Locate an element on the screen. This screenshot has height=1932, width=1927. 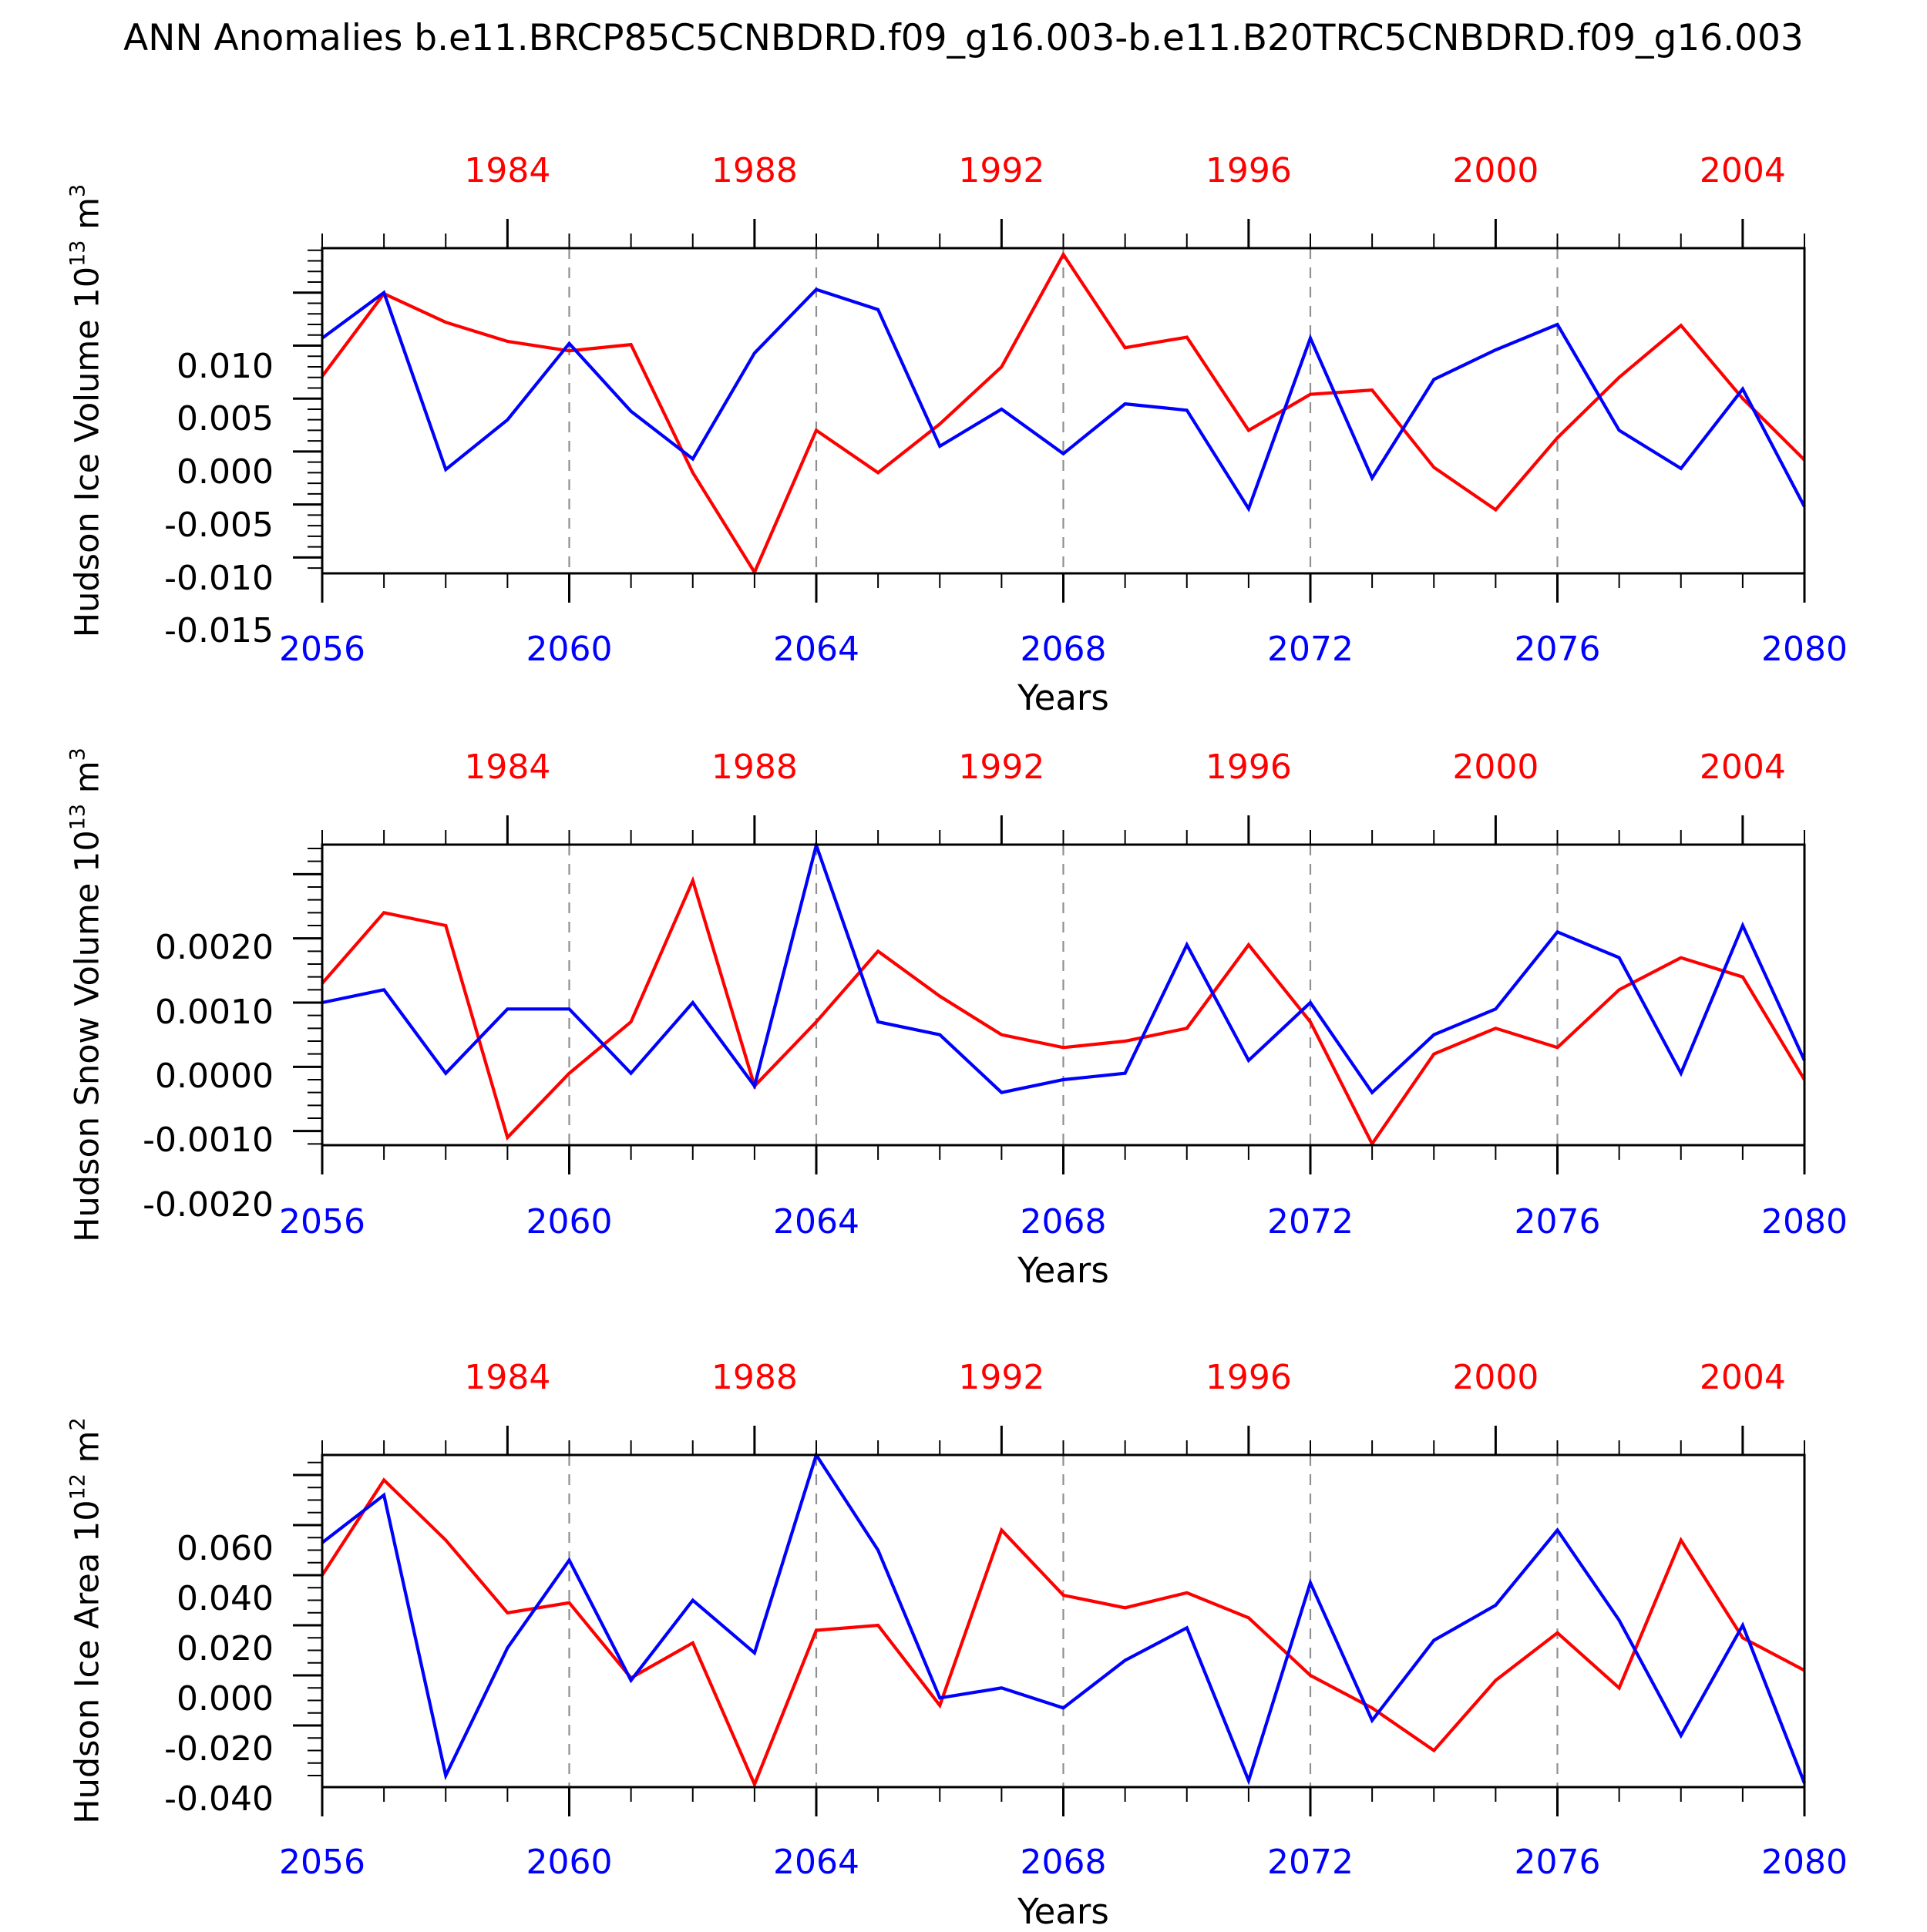
panel2-top-year-labels: 1984 1988 1992 1996 2000 2004 is located at coordinates (963, 768).